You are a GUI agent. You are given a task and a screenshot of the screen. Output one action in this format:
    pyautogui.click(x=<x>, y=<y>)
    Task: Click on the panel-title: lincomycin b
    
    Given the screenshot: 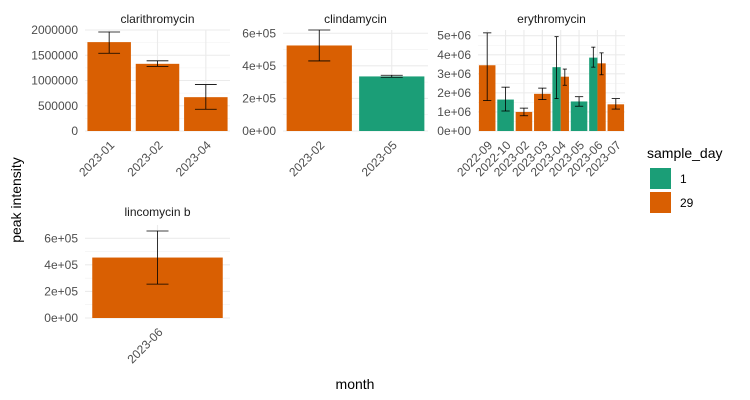 What is the action you would take?
    pyautogui.click(x=157, y=212)
    